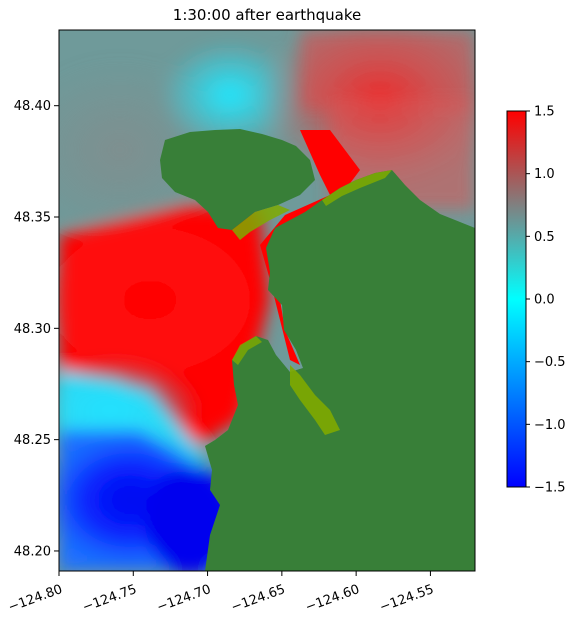  What do you see at coordinates (544, 174) in the screenshot?
I see `colorbar-tick-label: 1.0` at bounding box center [544, 174].